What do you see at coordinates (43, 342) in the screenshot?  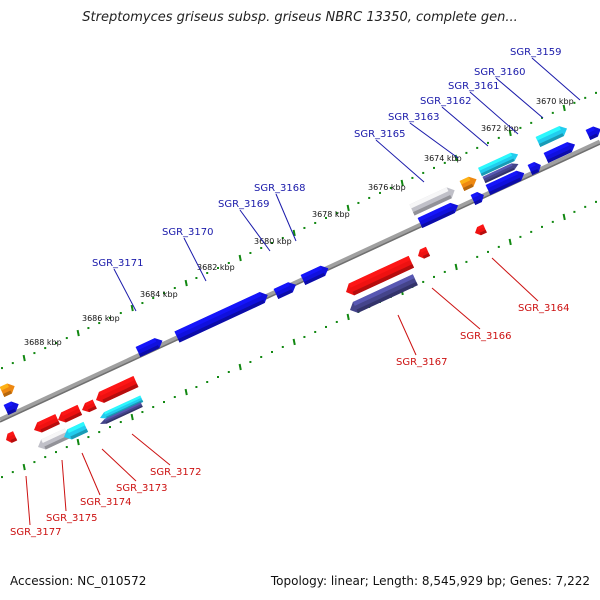 I see `kbp-label: 3688 kbp` at bounding box center [43, 342].